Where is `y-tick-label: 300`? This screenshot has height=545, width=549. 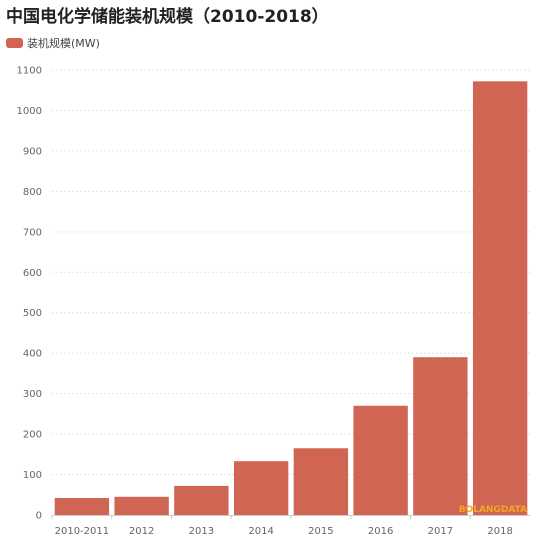
y-tick-label: 300 is located at coordinates (32, 394).